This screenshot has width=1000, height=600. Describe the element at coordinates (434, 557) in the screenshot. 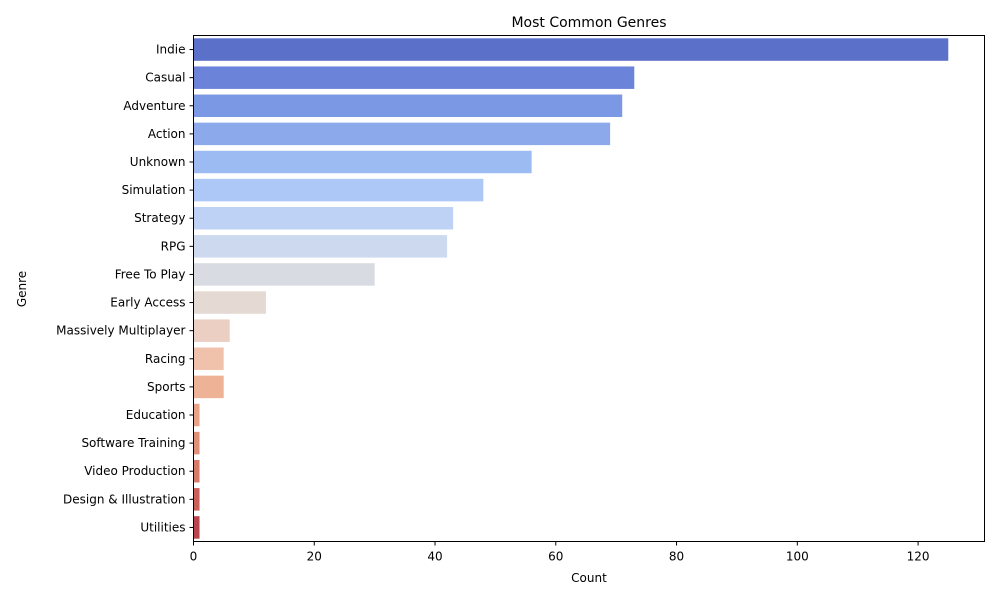

I see `x-tick-label: 40` at that location.